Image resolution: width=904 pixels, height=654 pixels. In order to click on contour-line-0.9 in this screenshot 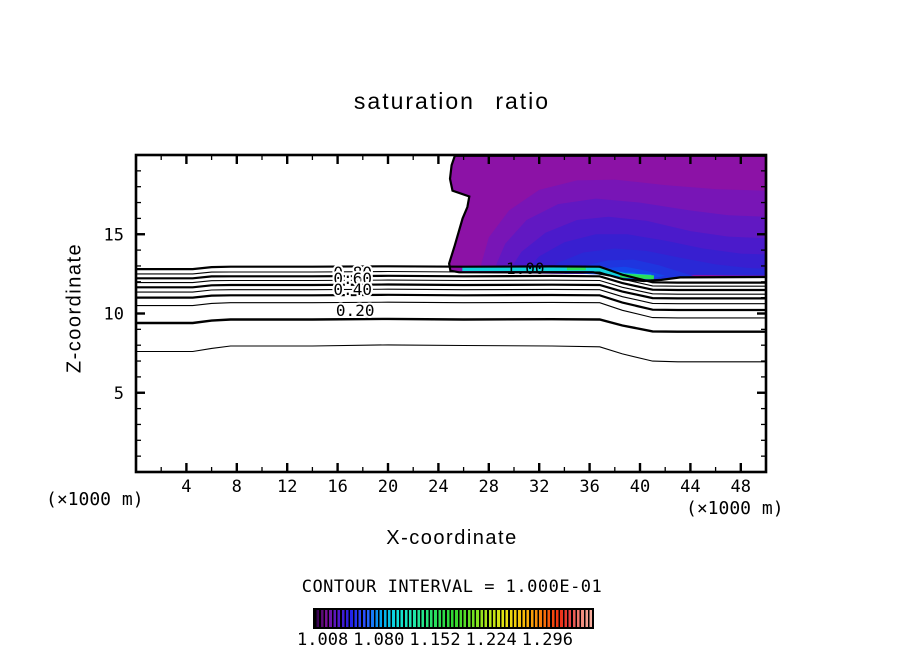, I will do `click(451, 278)`.